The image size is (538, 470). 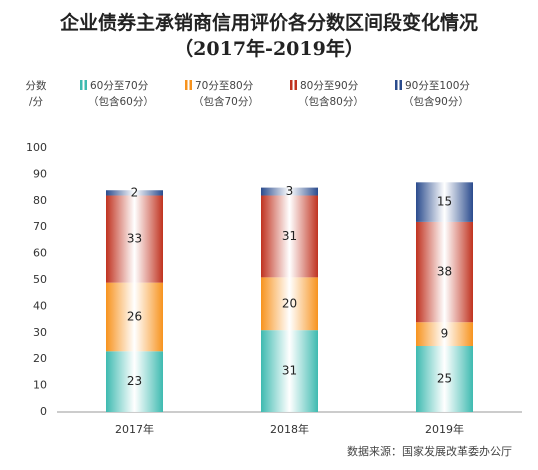 What do you see at coordinates (134, 429) in the screenshot?
I see `x-tick-label: 2017年` at bounding box center [134, 429].